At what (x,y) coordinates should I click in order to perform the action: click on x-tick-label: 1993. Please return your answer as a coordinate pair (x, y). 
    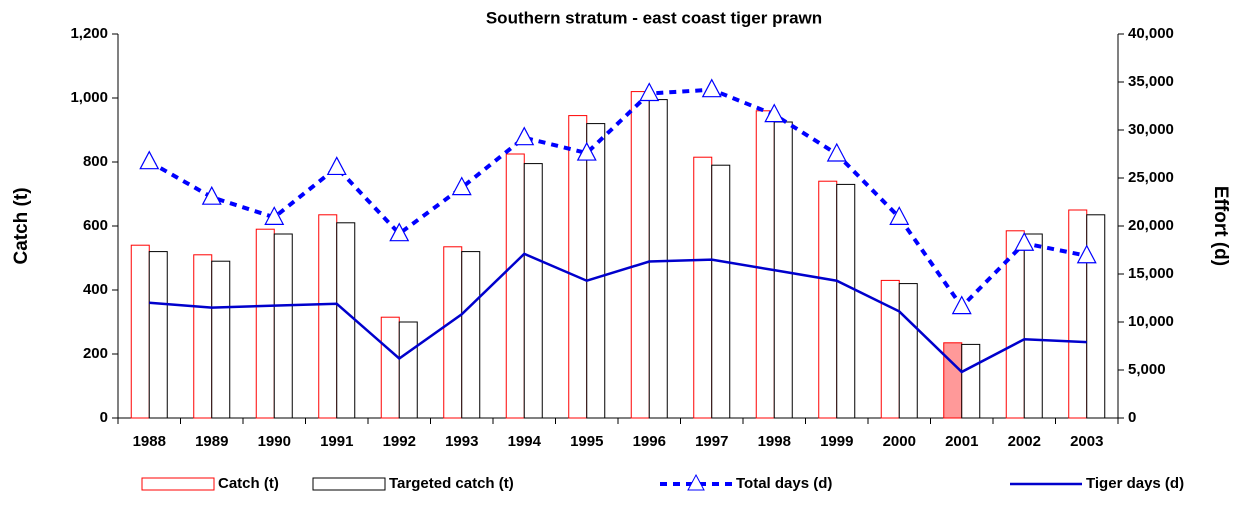
    Looking at the image, I should click on (461, 441).